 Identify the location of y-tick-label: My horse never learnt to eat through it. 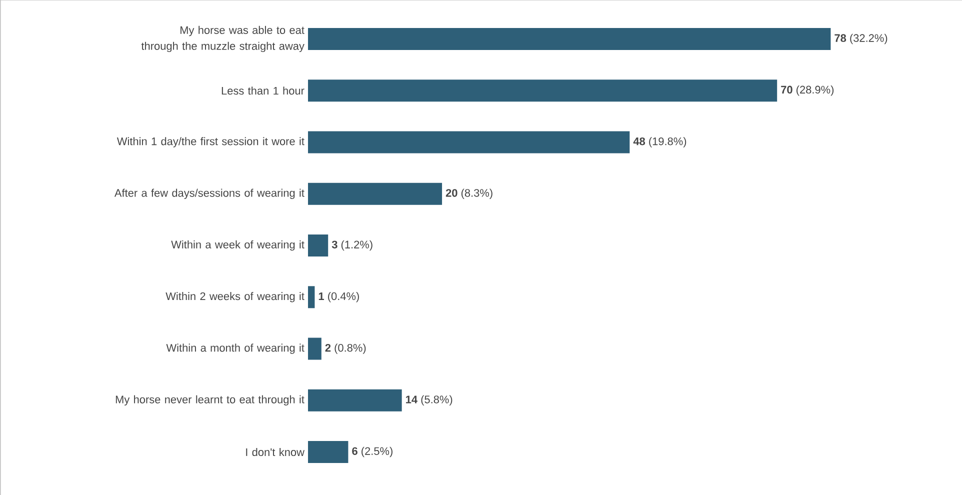
(210, 400).